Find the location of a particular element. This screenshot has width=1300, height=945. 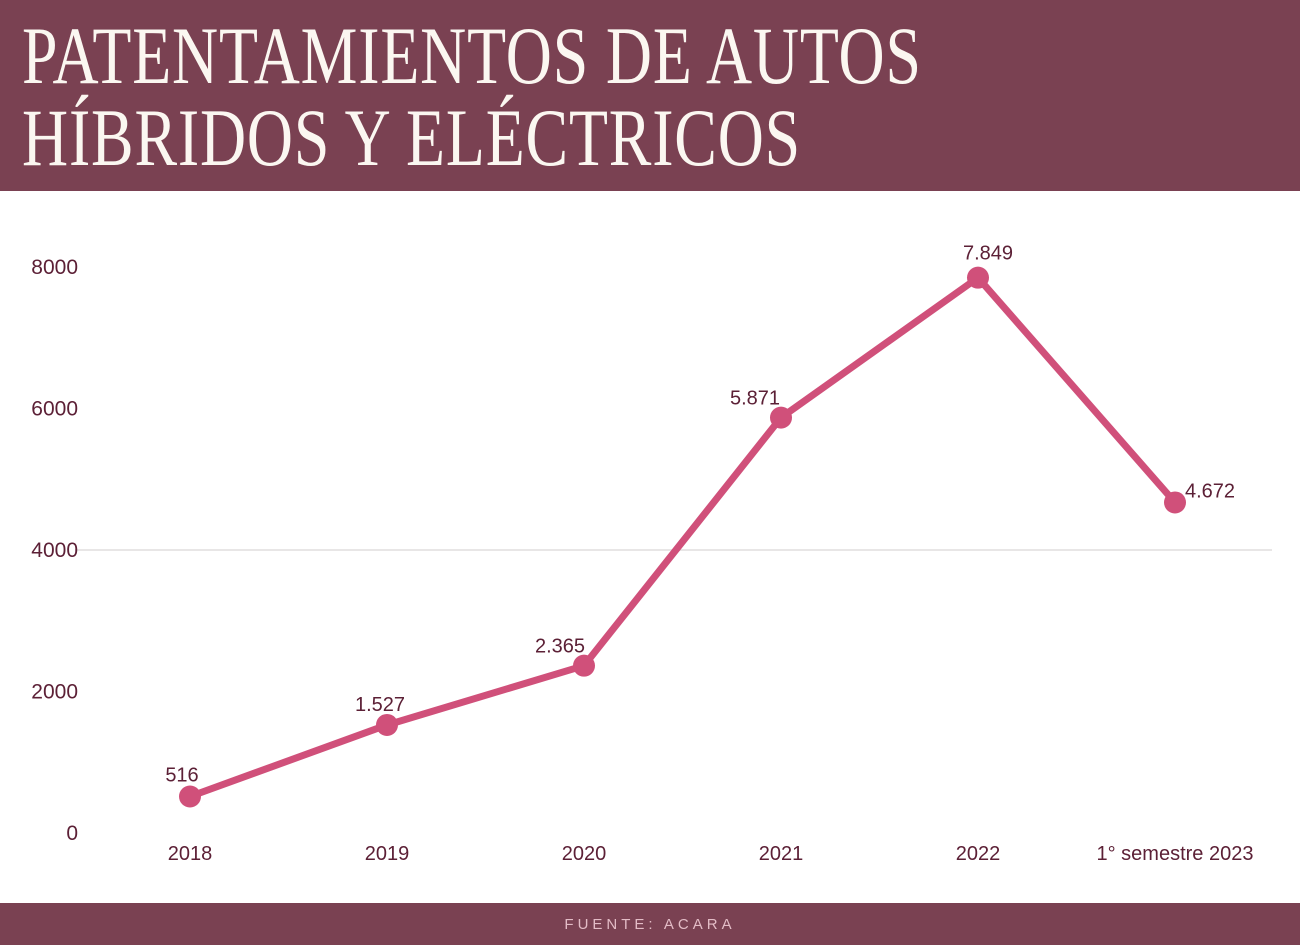

source-label: FUENTE: ACARA is located at coordinates (650, 924).